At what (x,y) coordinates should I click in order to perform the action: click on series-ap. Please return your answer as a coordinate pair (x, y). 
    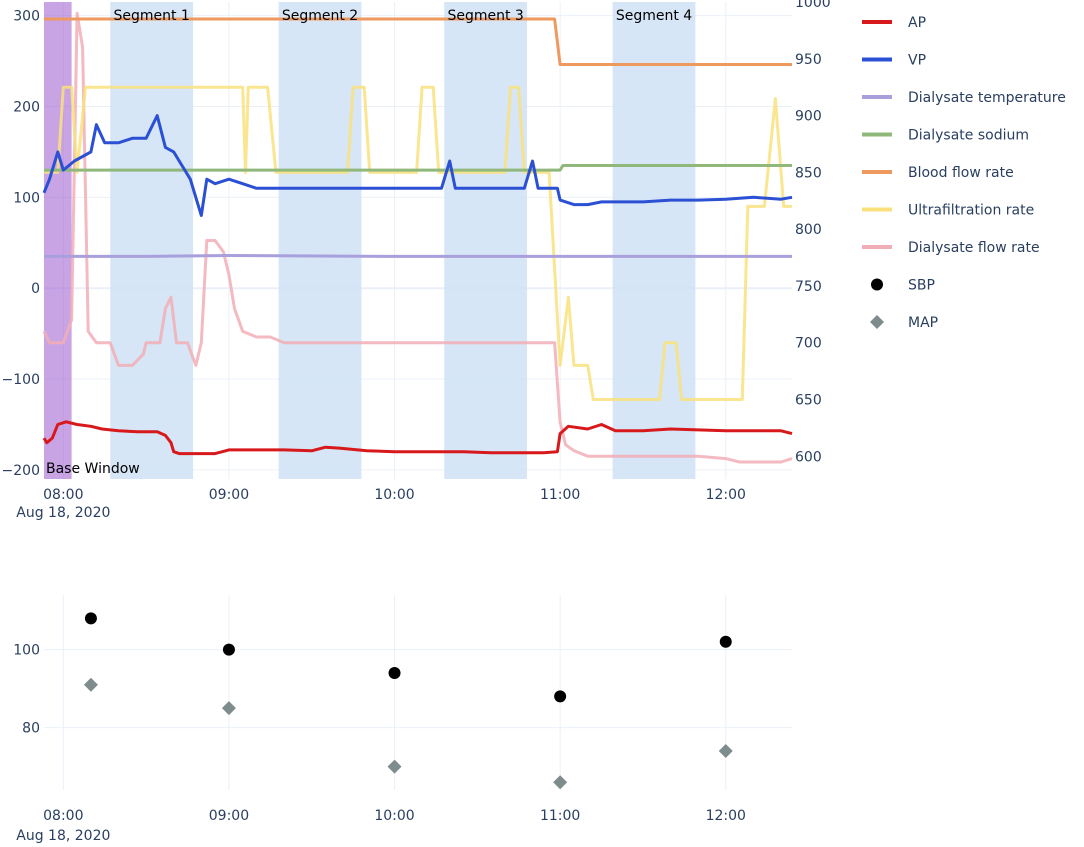
    Looking at the image, I should click on (417, 438).